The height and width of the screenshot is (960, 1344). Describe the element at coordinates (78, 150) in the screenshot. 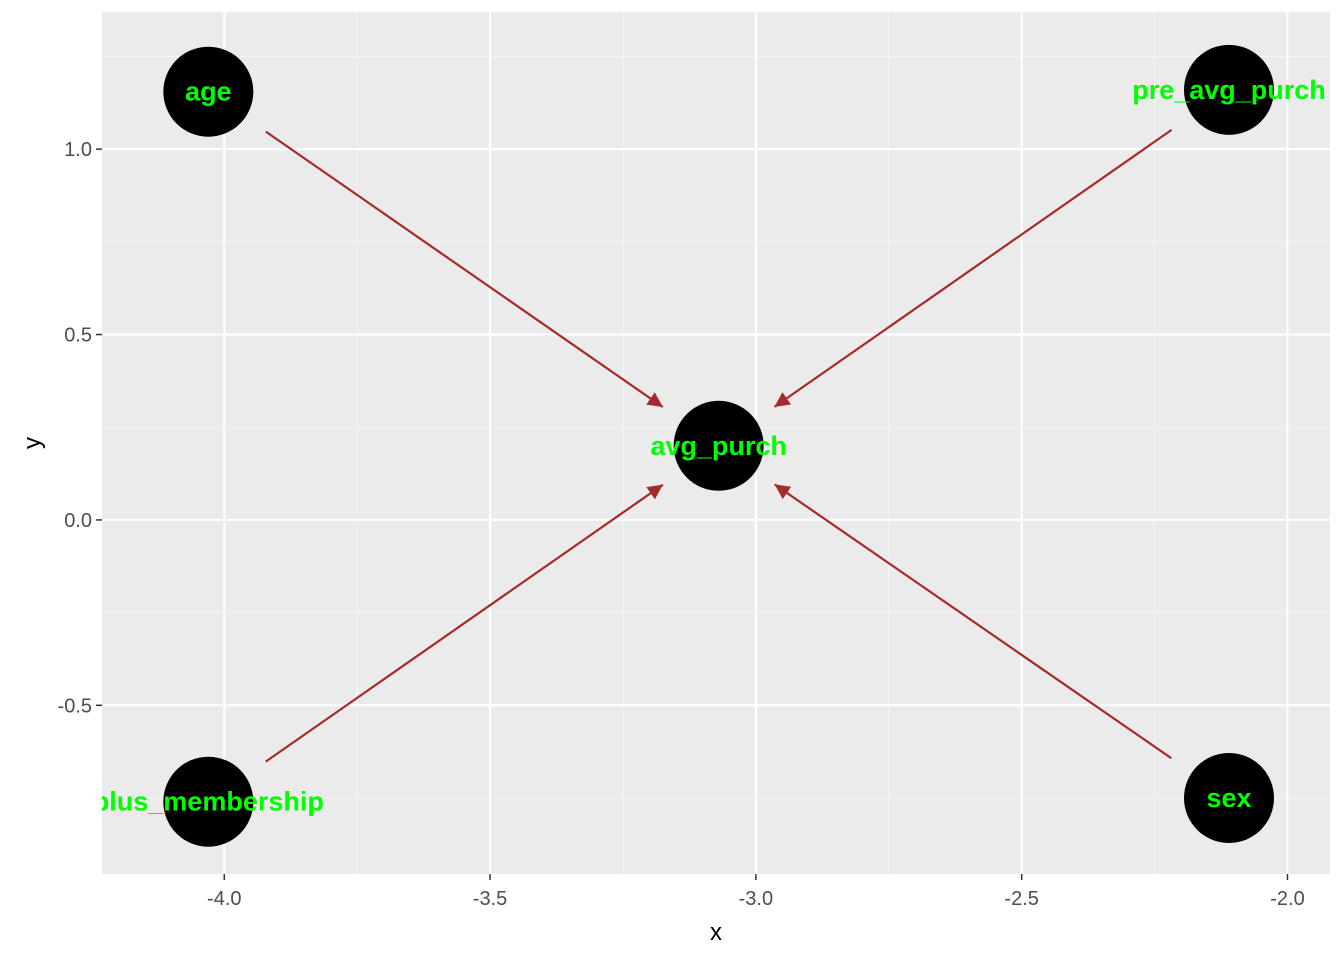

I see `y-tick-label: 1.0` at that location.